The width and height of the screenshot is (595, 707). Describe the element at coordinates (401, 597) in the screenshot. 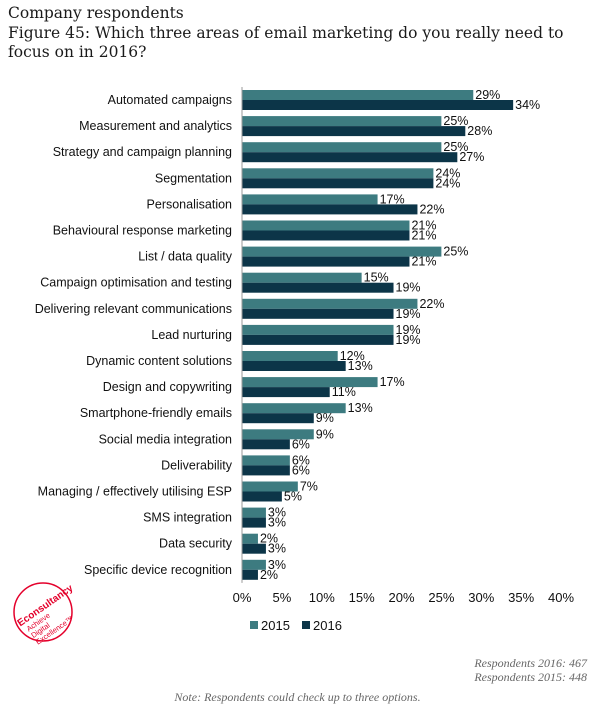

I see `x-tick-label: 20%` at that location.